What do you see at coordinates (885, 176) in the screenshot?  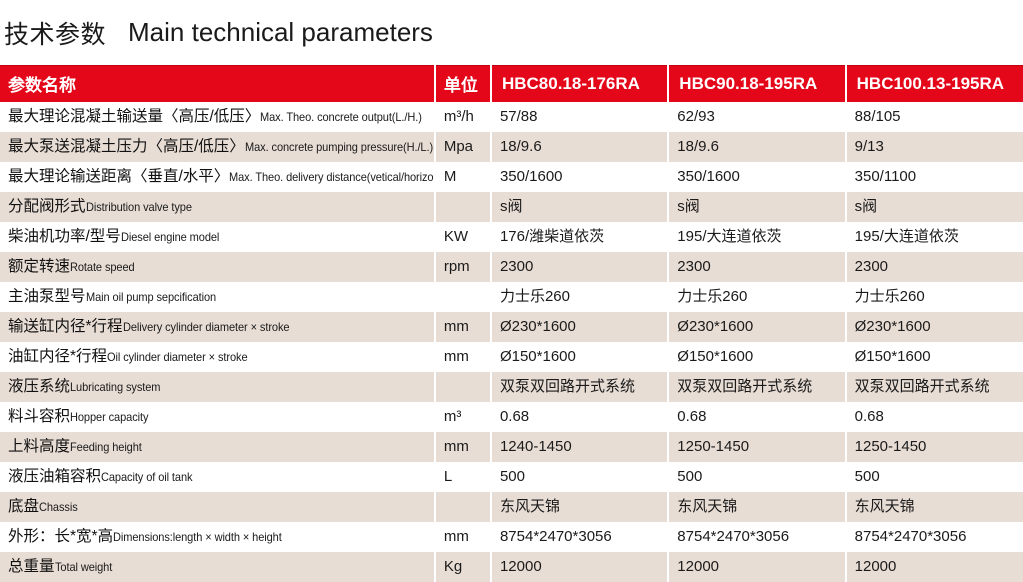 I see `value-text: 350/1100` at bounding box center [885, 176].